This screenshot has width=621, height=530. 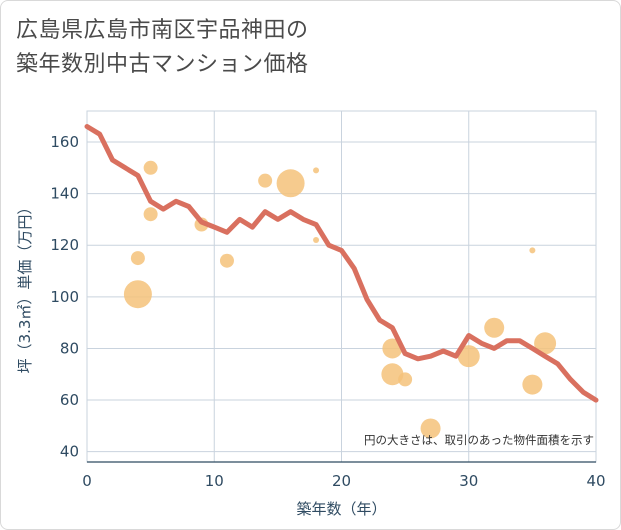 I want to click on x-tick-label: 30, so click(x=468, y=481).